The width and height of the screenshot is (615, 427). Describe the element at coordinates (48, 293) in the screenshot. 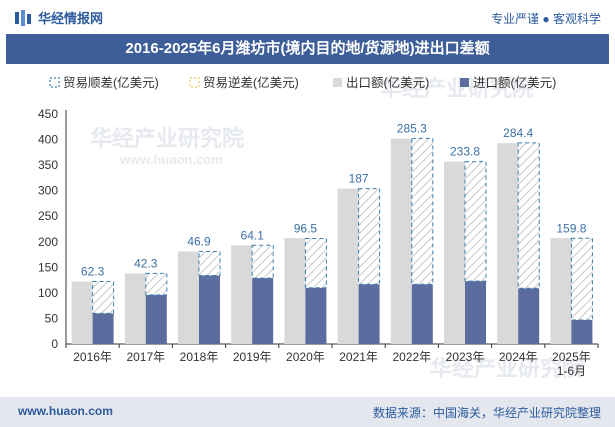

I see `y-tick-label: 100` at that location.